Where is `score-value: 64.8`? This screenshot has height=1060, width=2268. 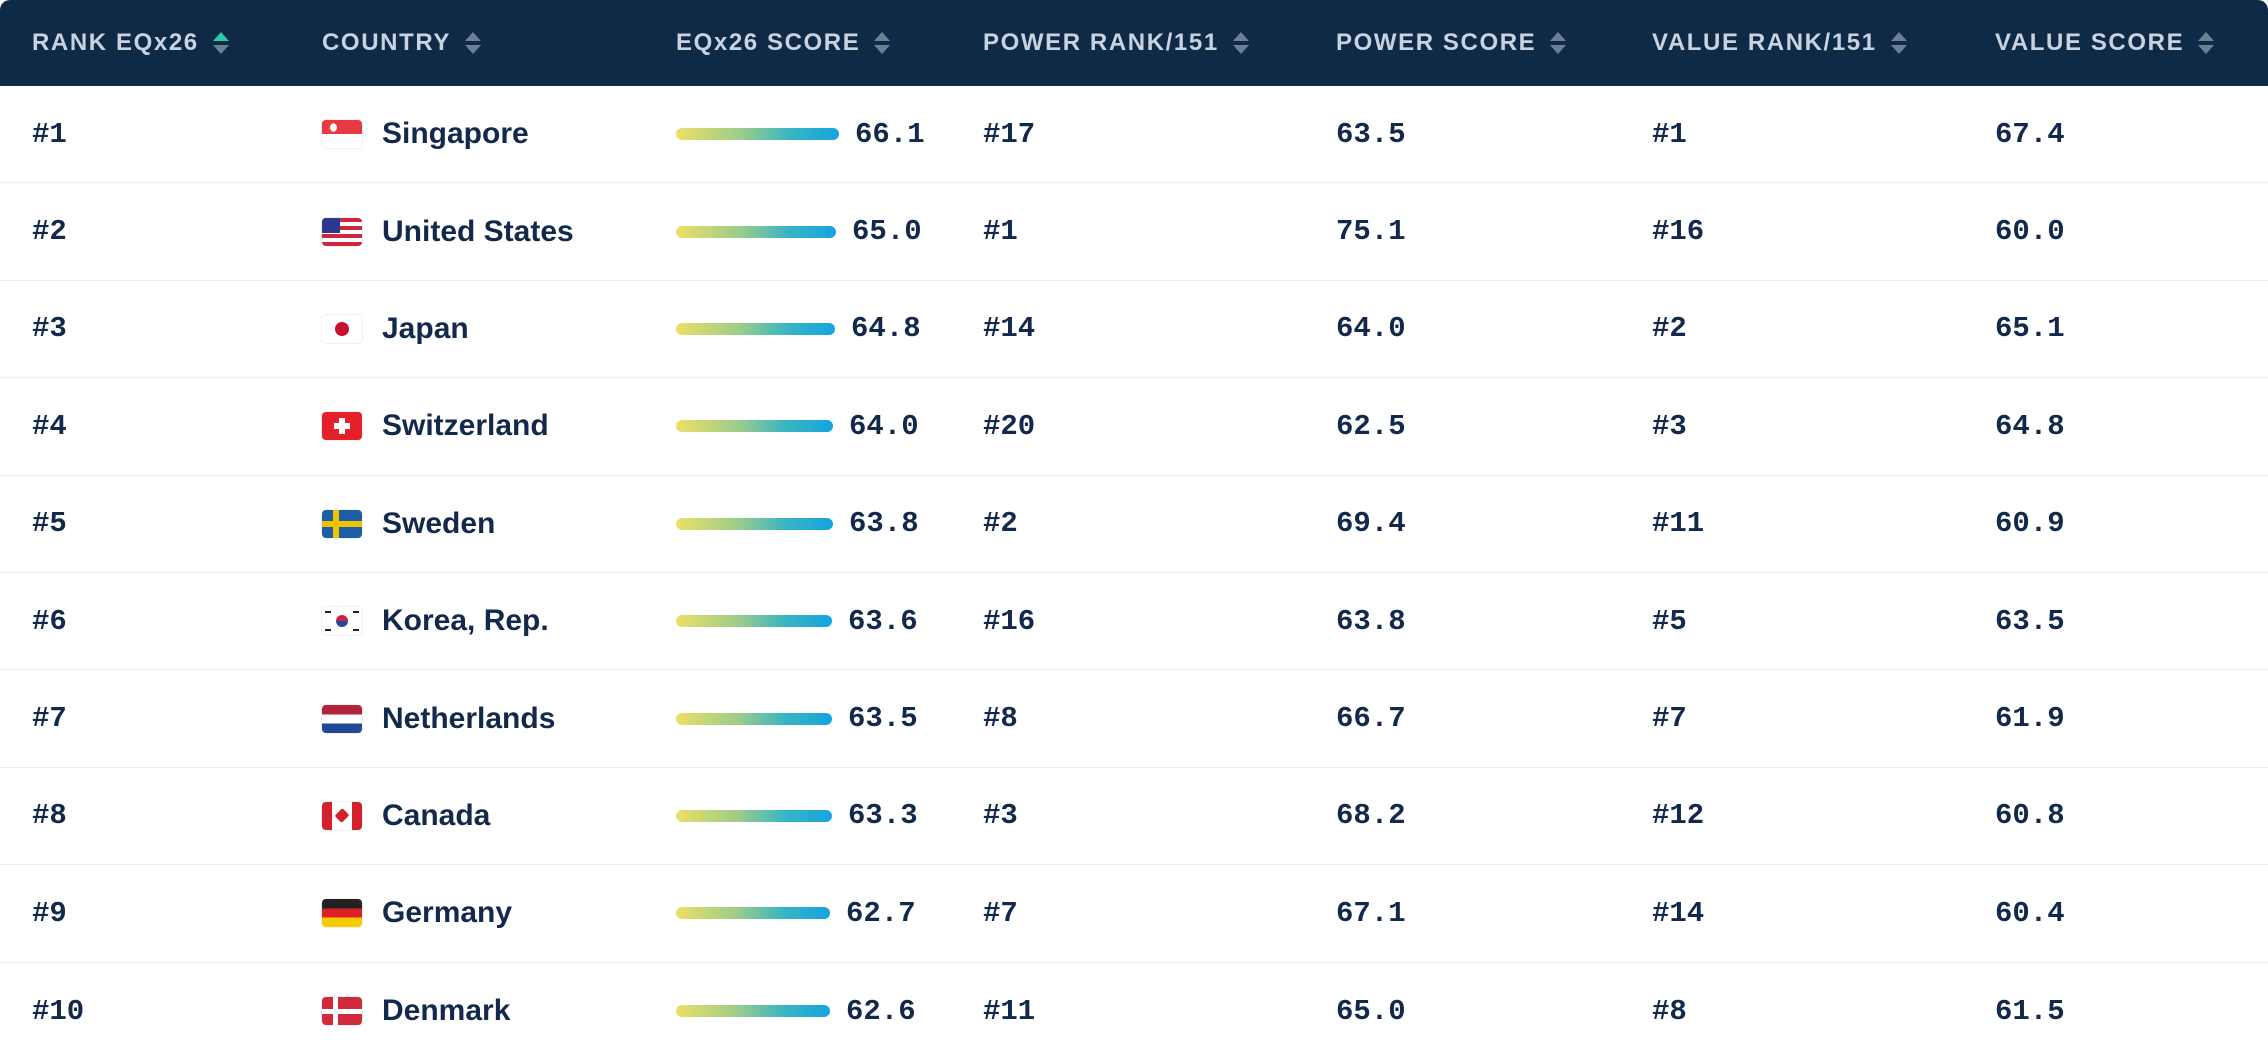
score-value: 64.8 is located at coordinates (886, 329).